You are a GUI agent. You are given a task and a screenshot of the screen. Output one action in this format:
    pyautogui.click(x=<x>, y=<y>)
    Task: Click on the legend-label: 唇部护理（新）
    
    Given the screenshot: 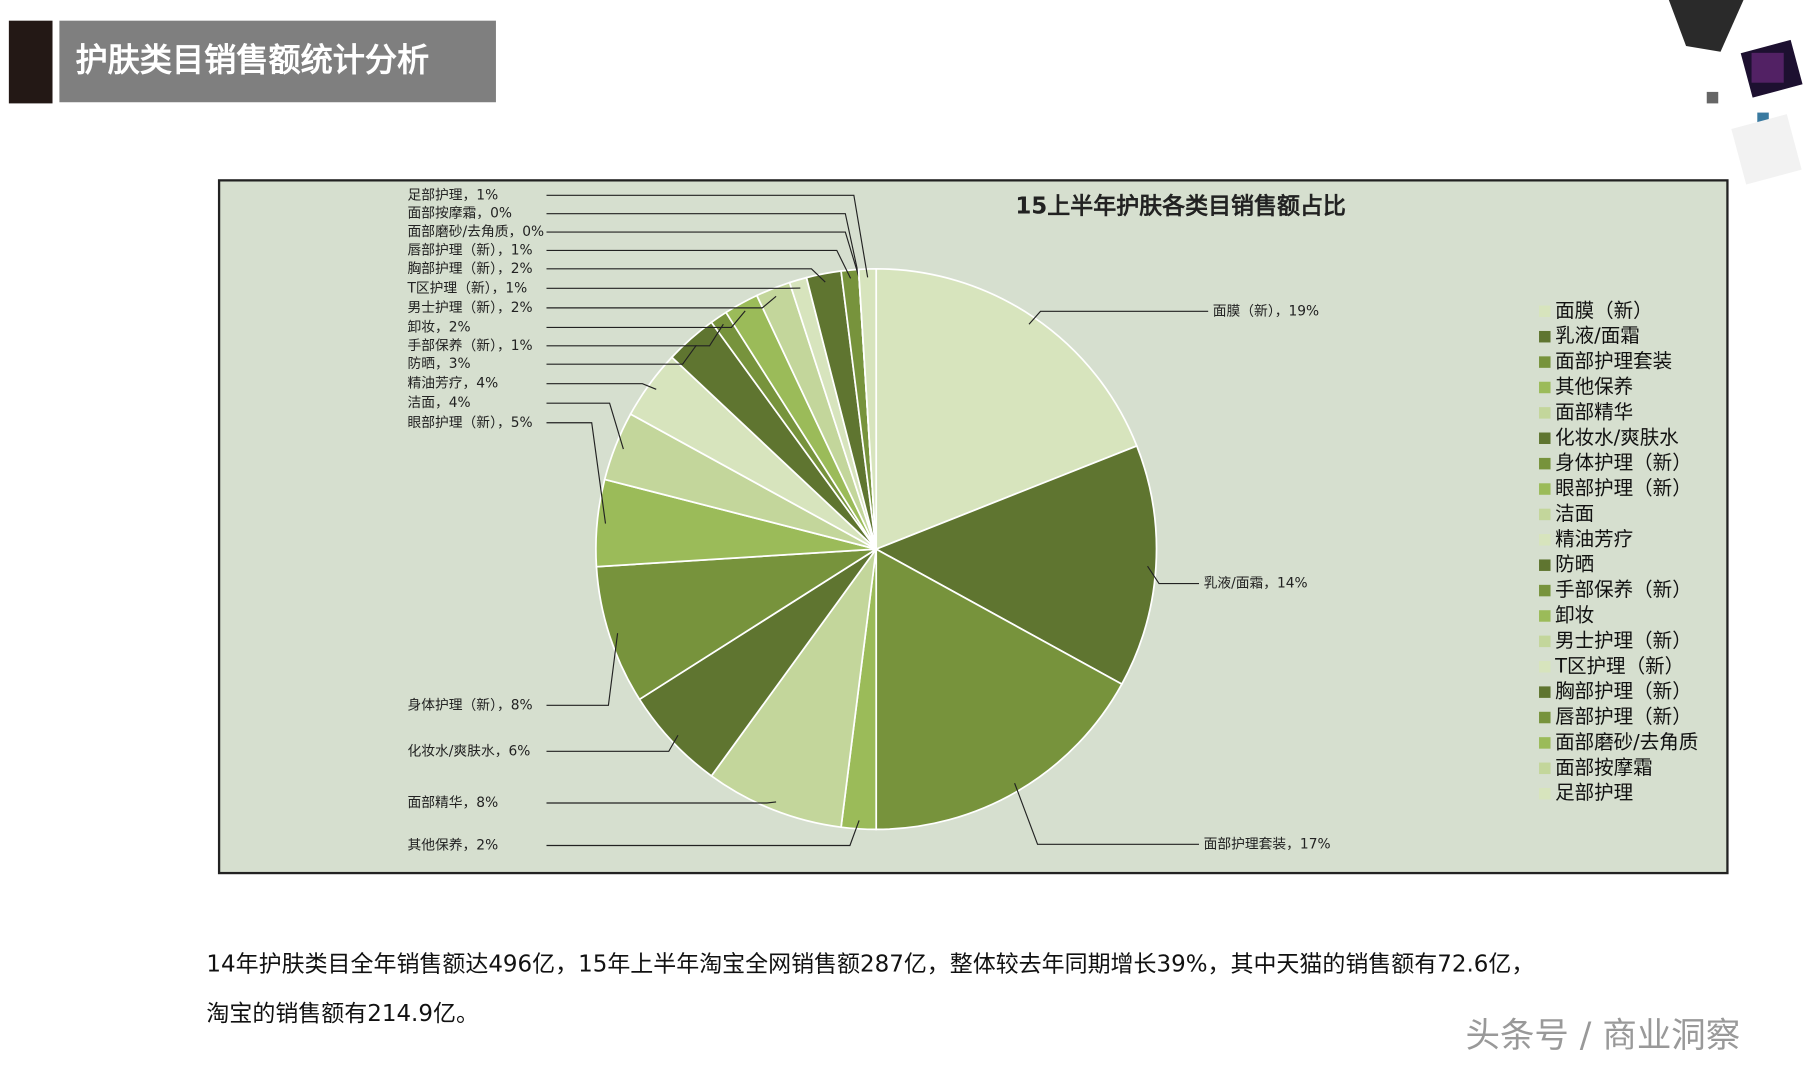 What is the action you would take?
    pyautogui.click(x=1623, y=716)
    